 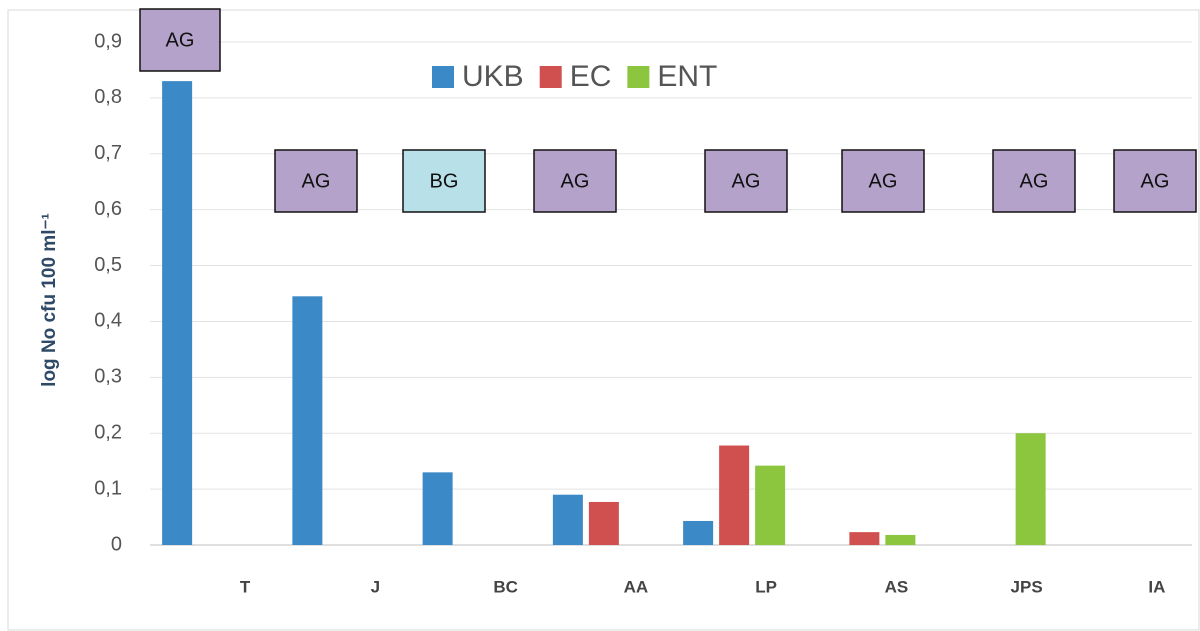 I want to click on y-axis-label: log No cfu 100 ml⁻¹, so click(x=49, y=300).